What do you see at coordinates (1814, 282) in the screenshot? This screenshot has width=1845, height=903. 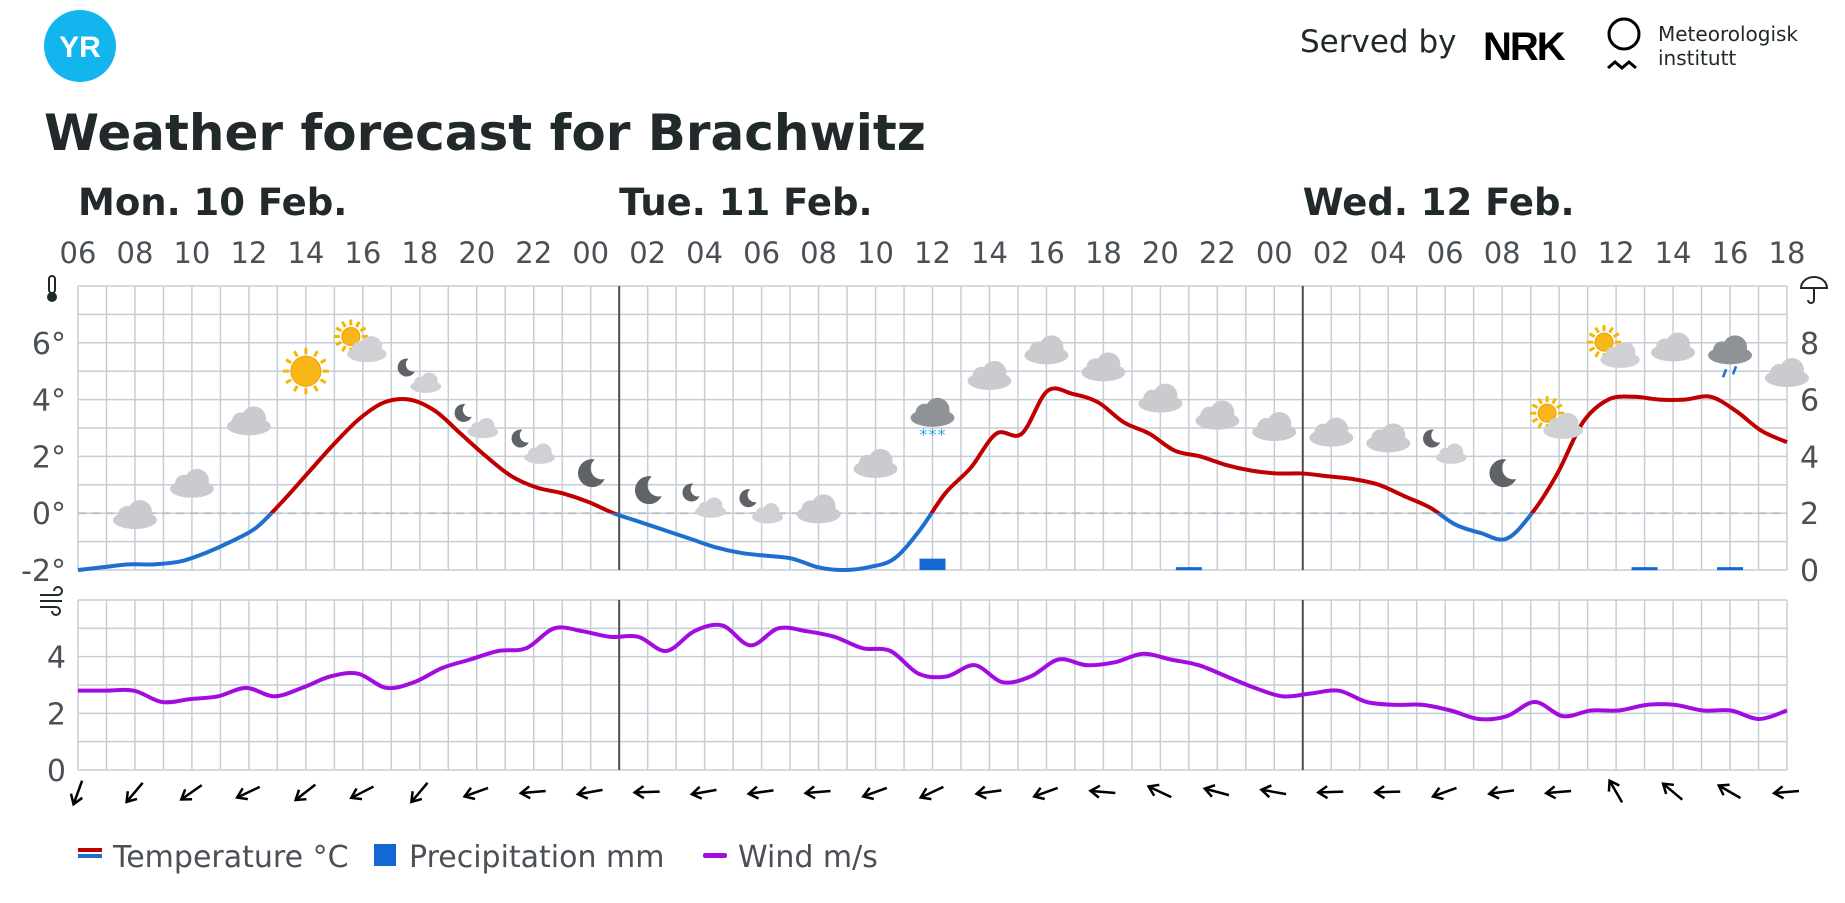 I see `umbrella-icon-canopy` at bounding box center [1814, 282].